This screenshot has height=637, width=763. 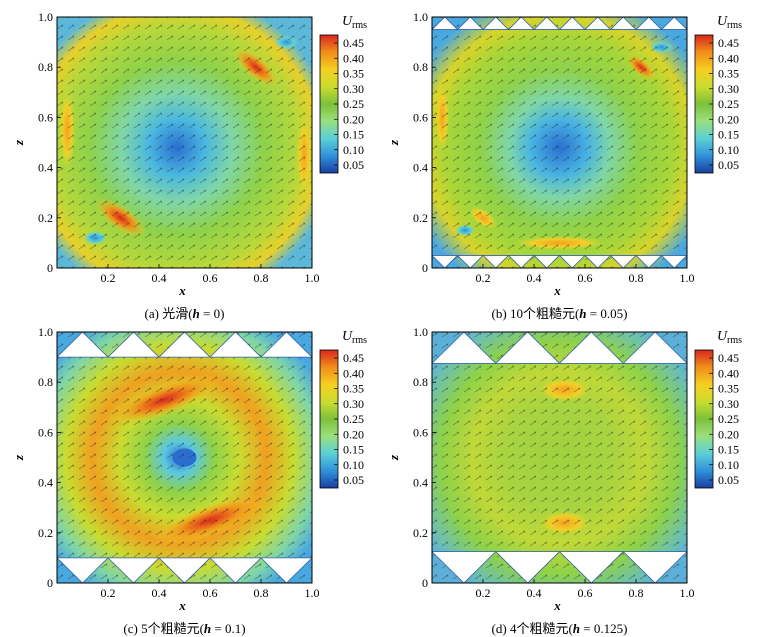 What do you see at coordinates (168, 313) in the screenshot?
I see `caption-text: (a) 光滑(` at bounding box center [168, 313].